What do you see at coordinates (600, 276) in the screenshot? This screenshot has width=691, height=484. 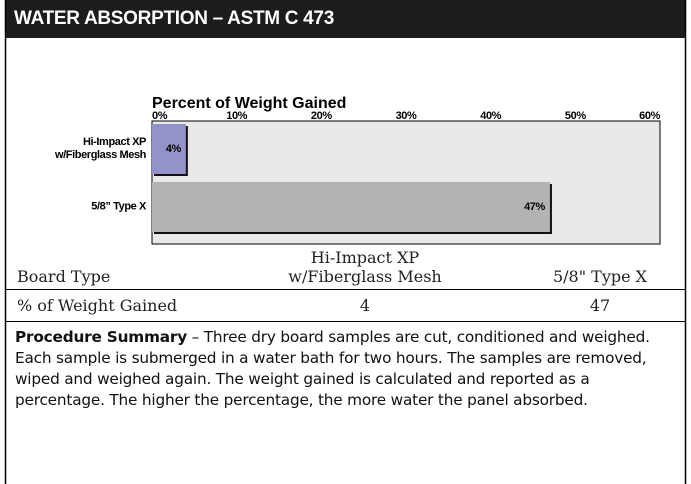 I see `table-header-cell: 5/8" Type X` at bounding box center [600, 276].